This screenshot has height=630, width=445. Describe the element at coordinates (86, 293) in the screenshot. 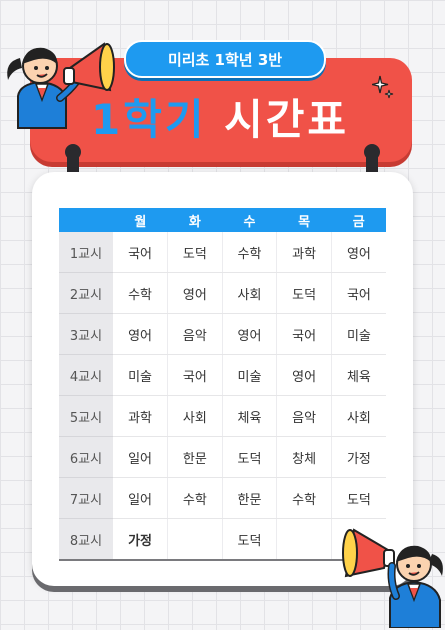

I see `period-label: 2교시` at that location.